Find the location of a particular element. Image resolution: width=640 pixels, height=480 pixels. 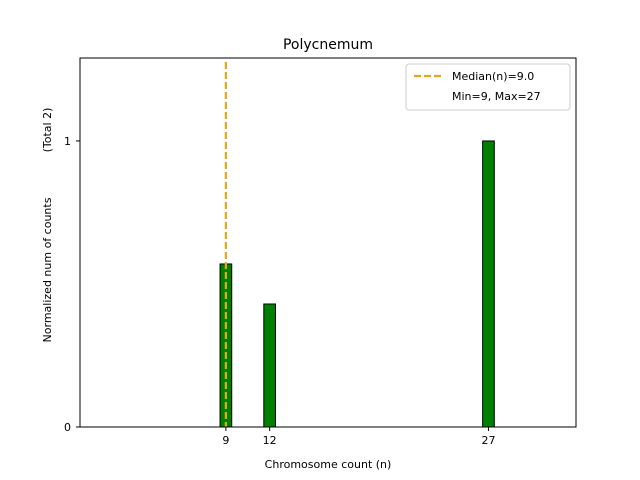

x-tick-label-27: 27 is located at coordinates (488, 440).